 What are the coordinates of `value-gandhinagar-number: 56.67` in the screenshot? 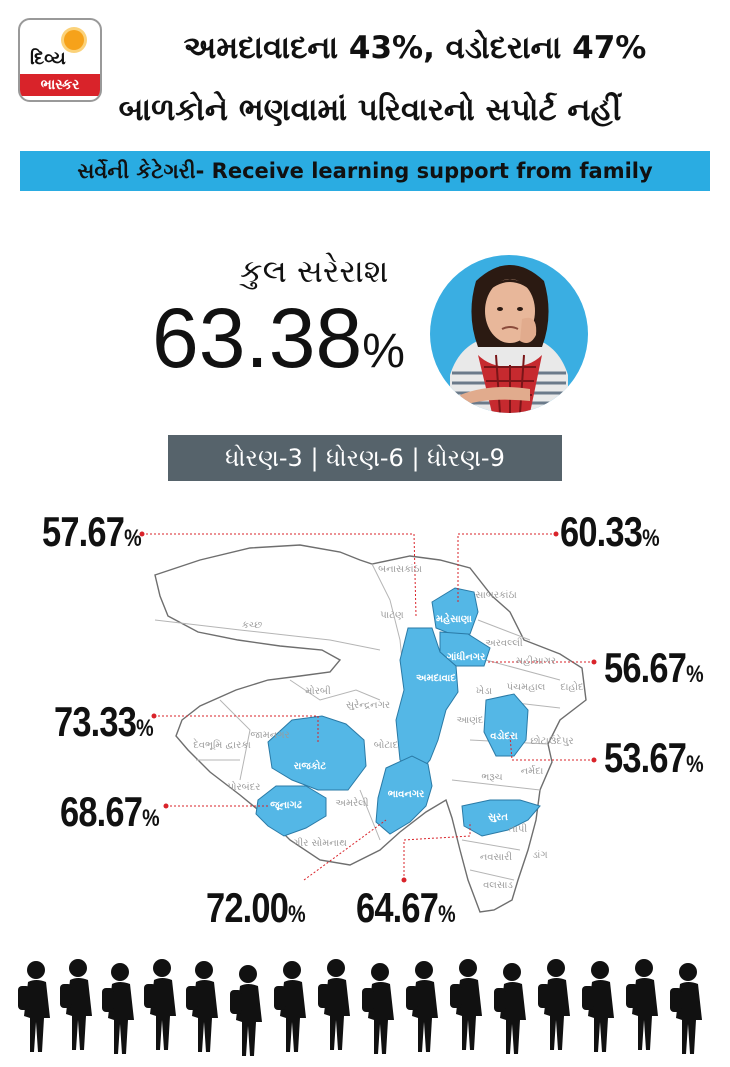 It's located at (645, 667).